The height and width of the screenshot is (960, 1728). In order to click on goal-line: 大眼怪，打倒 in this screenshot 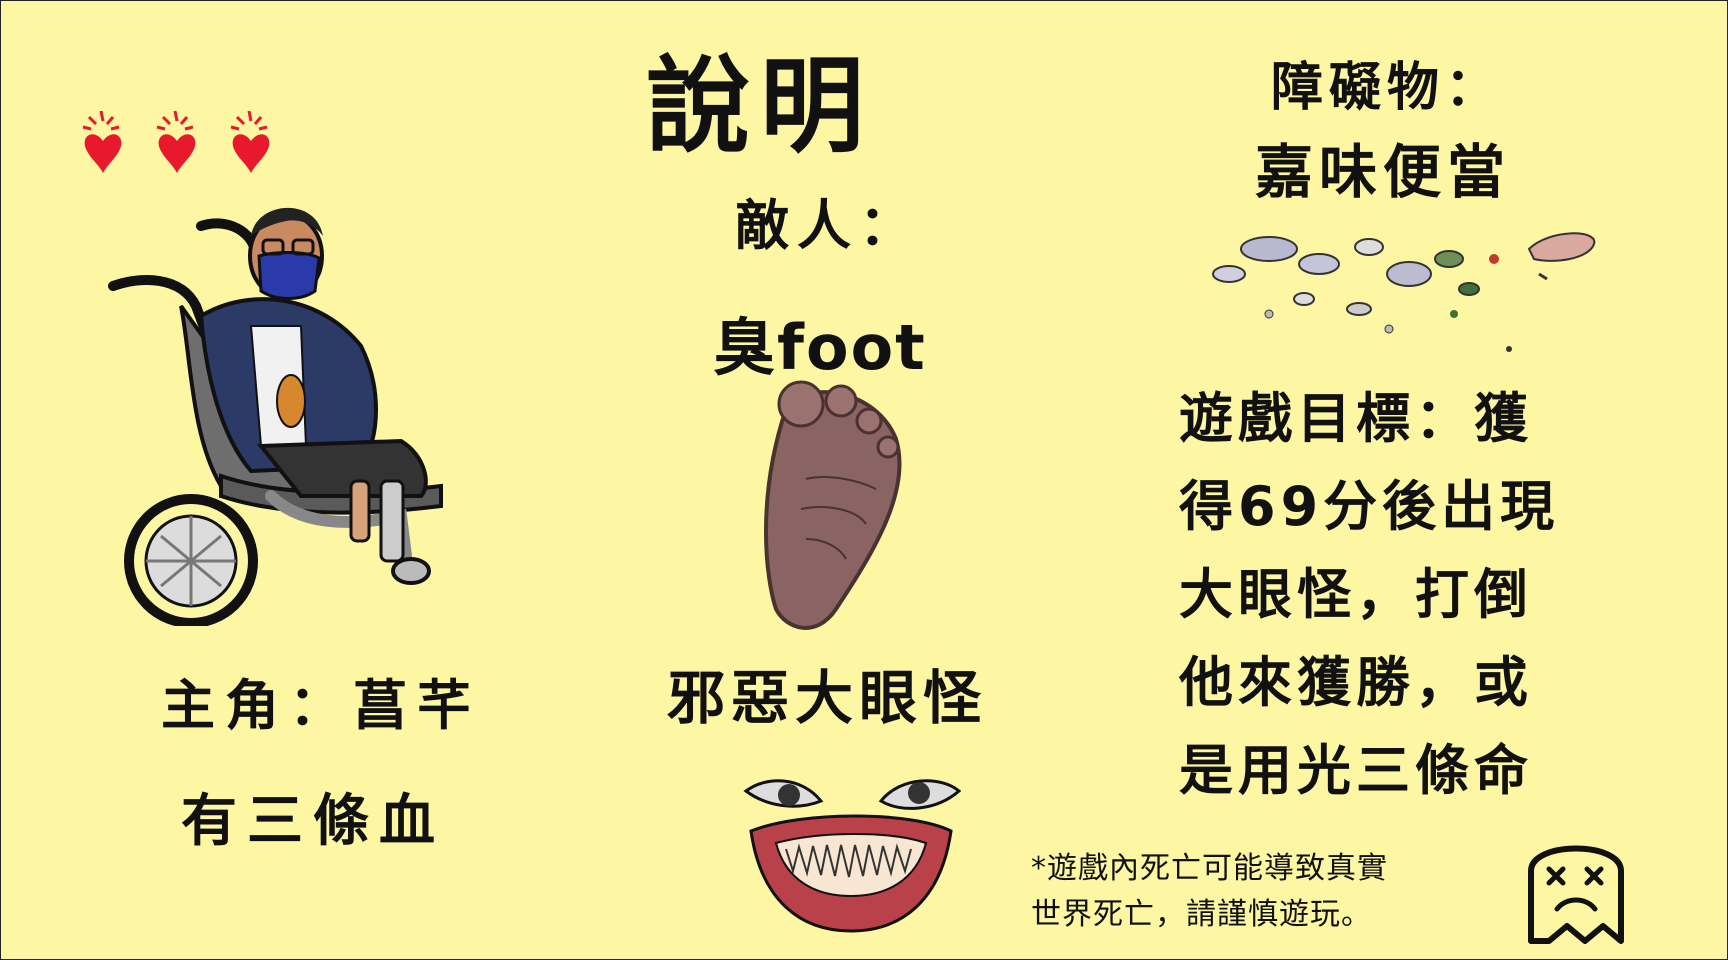, I will do `click(1356, 594)`.